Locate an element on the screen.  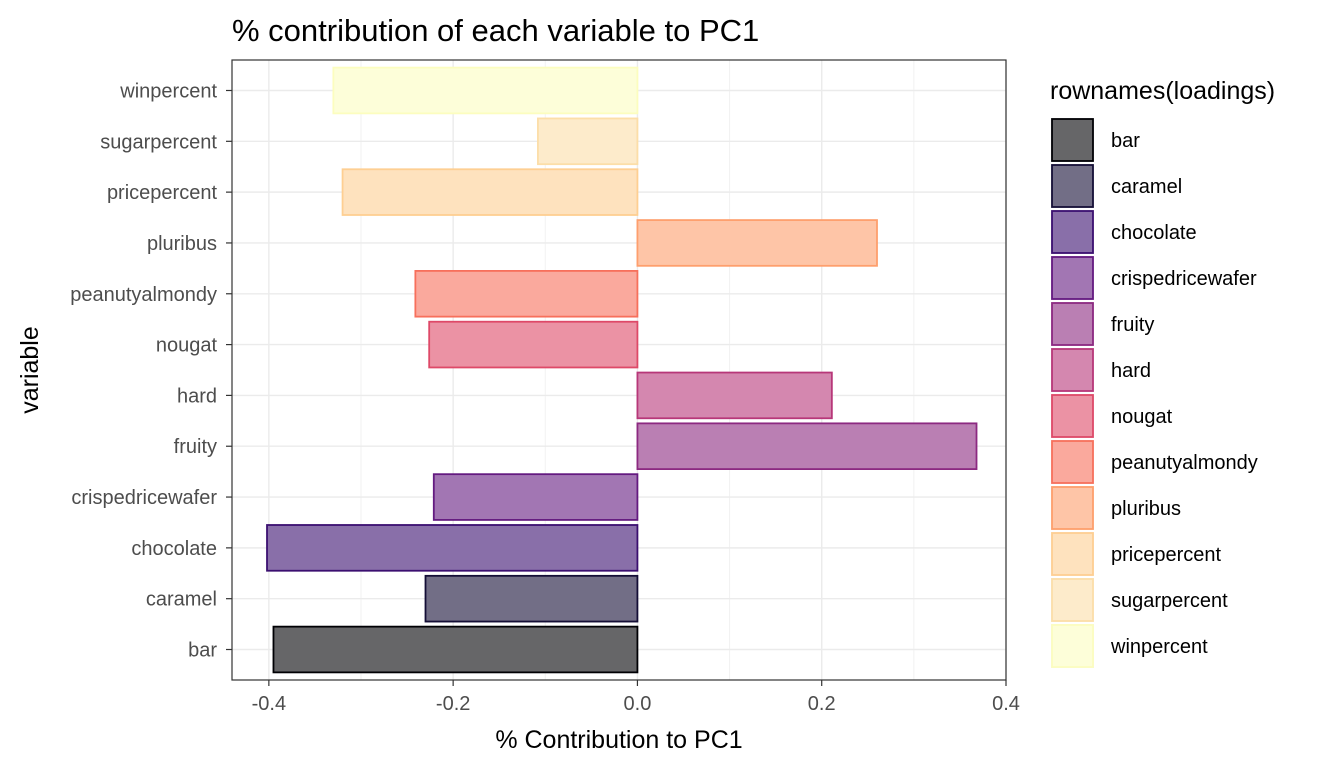
legend-label-pluribus: pluribus is located at coordinates (1146, 509).